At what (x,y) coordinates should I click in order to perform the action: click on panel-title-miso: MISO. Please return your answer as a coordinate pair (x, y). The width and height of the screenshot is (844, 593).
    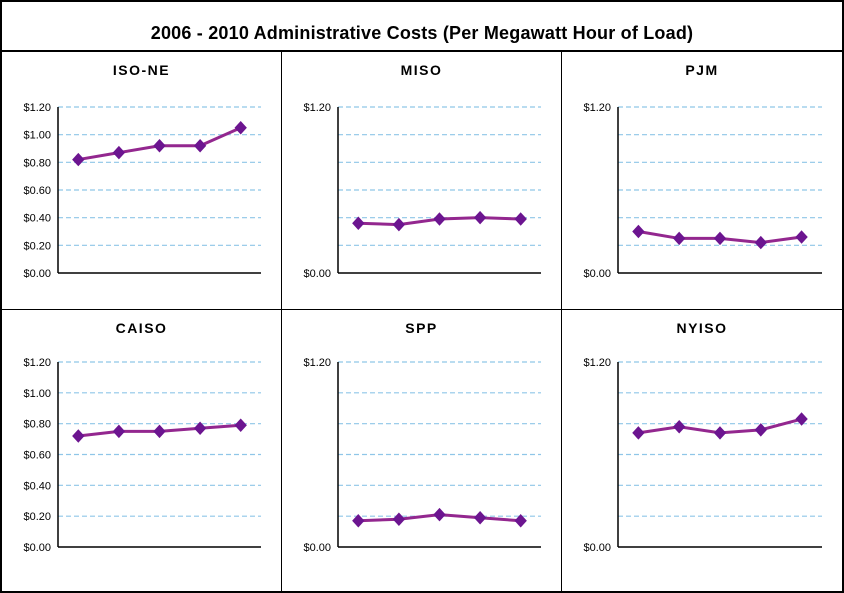
    Looking at the image, I should click on (421, 70).